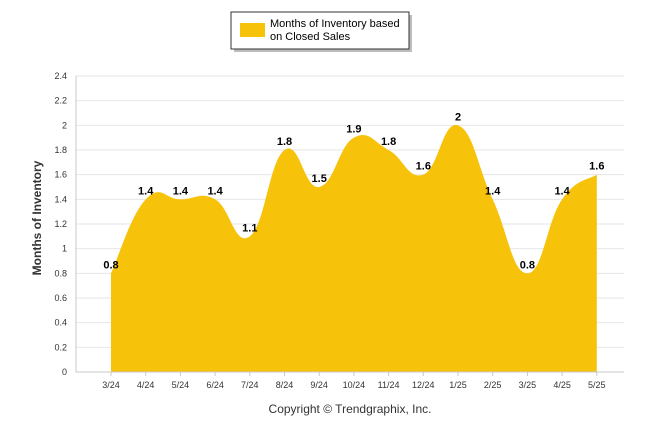 Image resolution: width=646 pixels, height=434 pixels. What do you see at coordinates (597, 385) in the screenshot?
I see `x-tick-label: 5/25` at bounding box center [597, 385].